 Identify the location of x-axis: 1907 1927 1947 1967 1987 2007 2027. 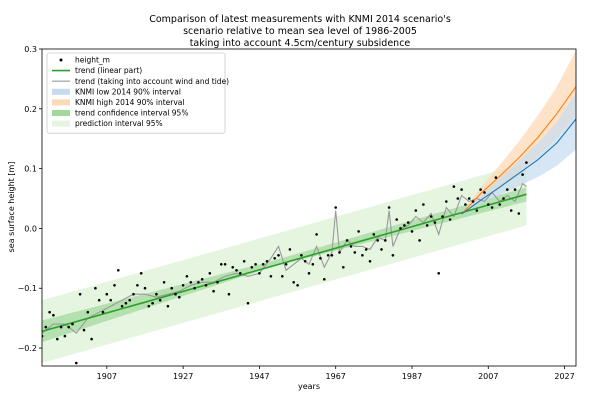
(336, 373).